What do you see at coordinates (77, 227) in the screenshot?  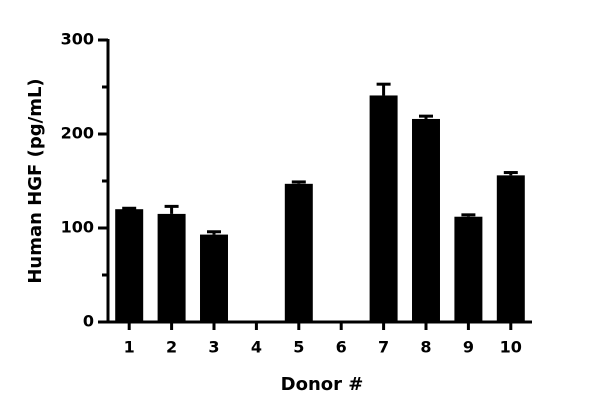 I see `y-tick-label: 100` at bounding box center [77, 227].